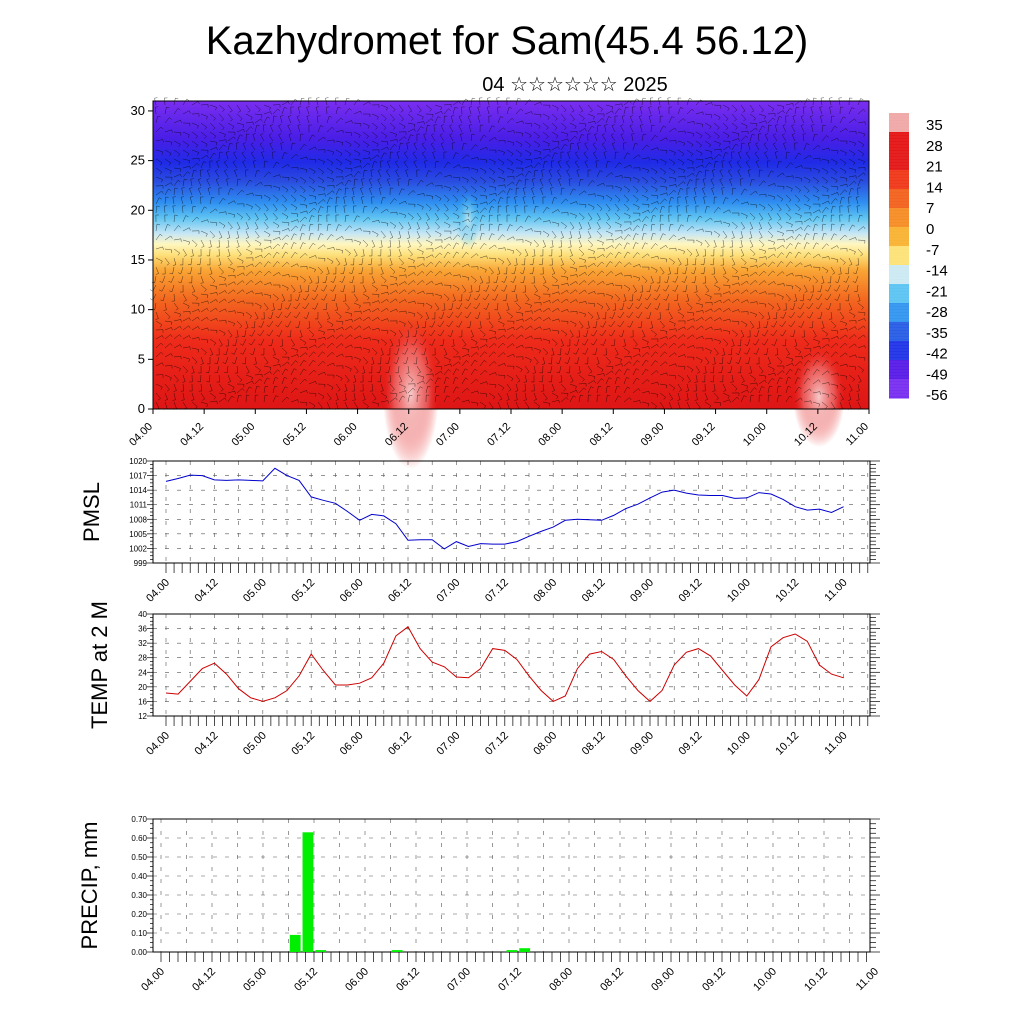 The image size is (1024, 1024). What do you see at coordinates (139, 857) in the screenshot?
I see `y-tick-label: 0.50` at bounding box center [139, 857].